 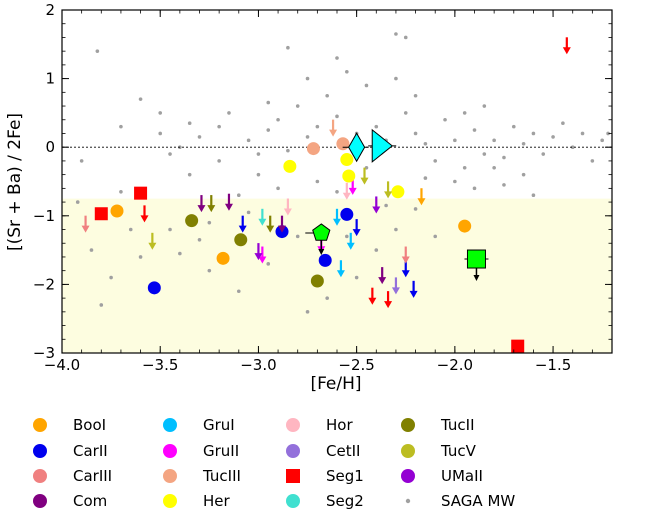 What do you see at coordinates (70, 501) in the screenshot?
I see `legend-item-com: Com` at bounding box center [70, 501].